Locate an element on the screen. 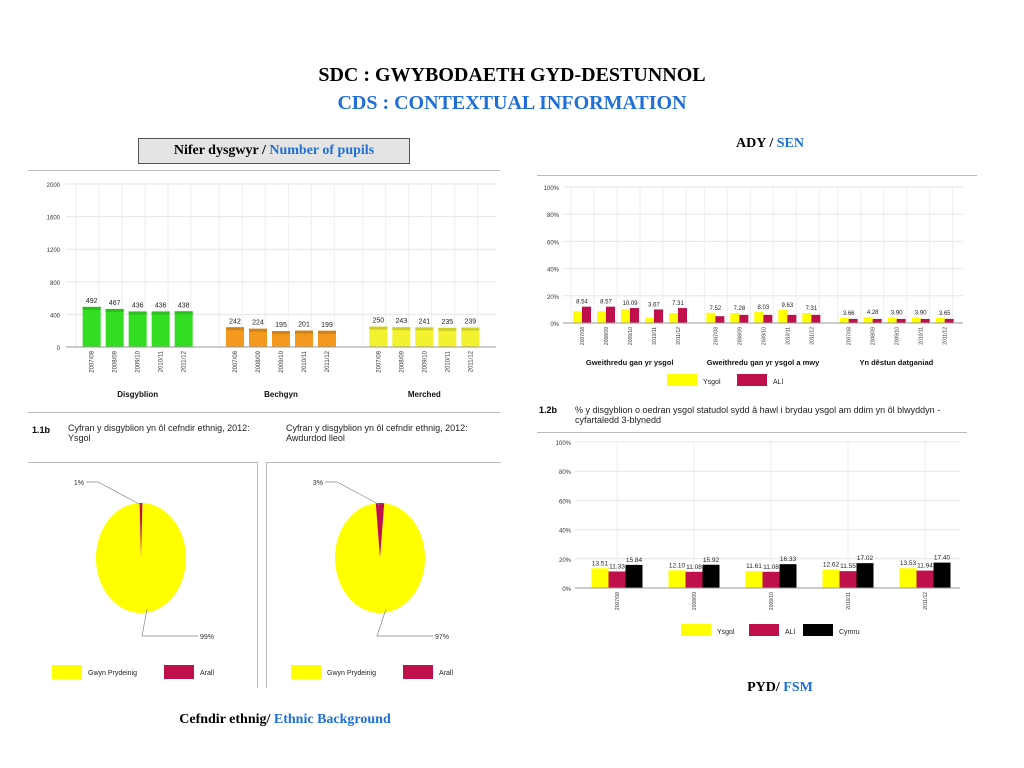 The height and width of the screenshot is (768, 1024). group-label: Yn dêstun datganiad is located at coordinates (896, 362).